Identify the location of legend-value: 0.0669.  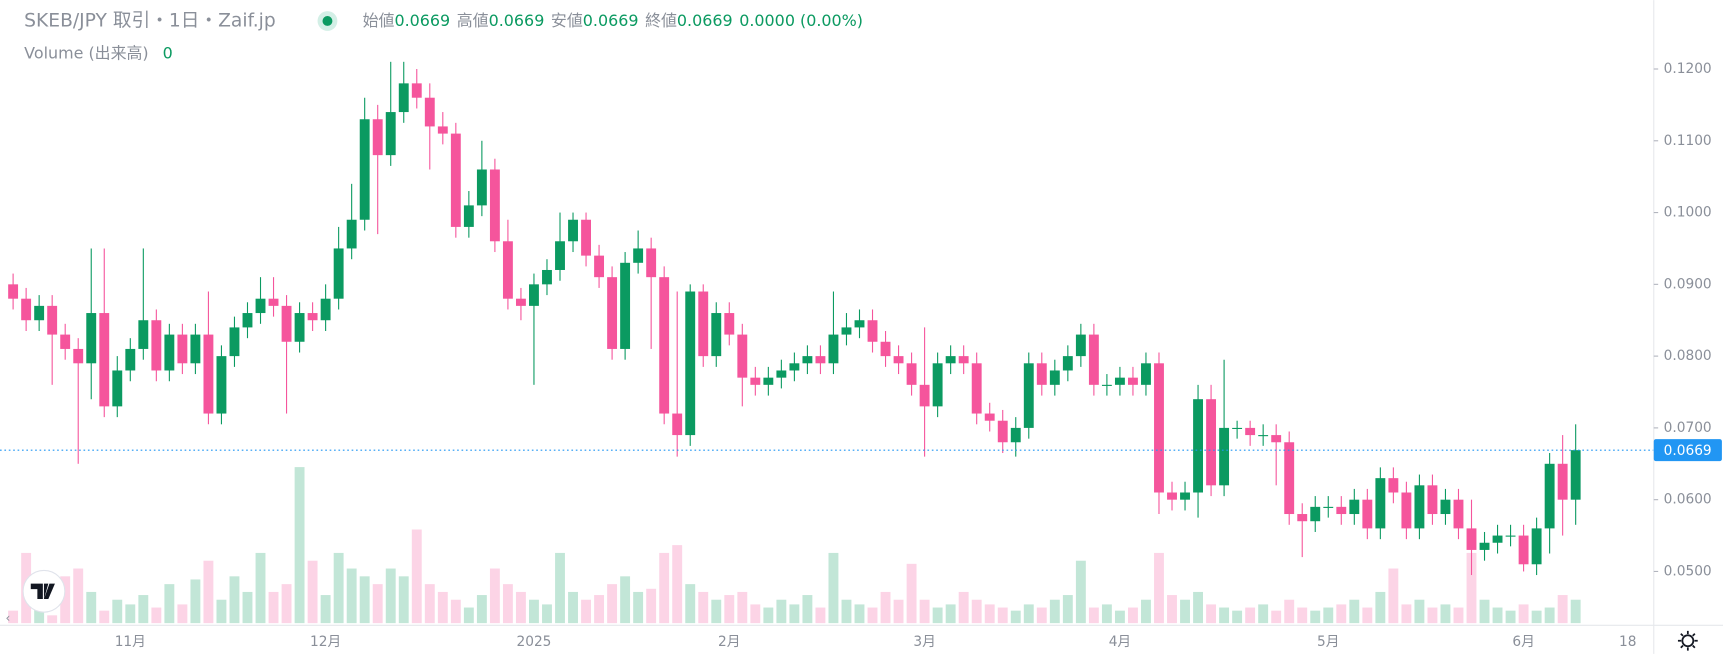
(517, 19).